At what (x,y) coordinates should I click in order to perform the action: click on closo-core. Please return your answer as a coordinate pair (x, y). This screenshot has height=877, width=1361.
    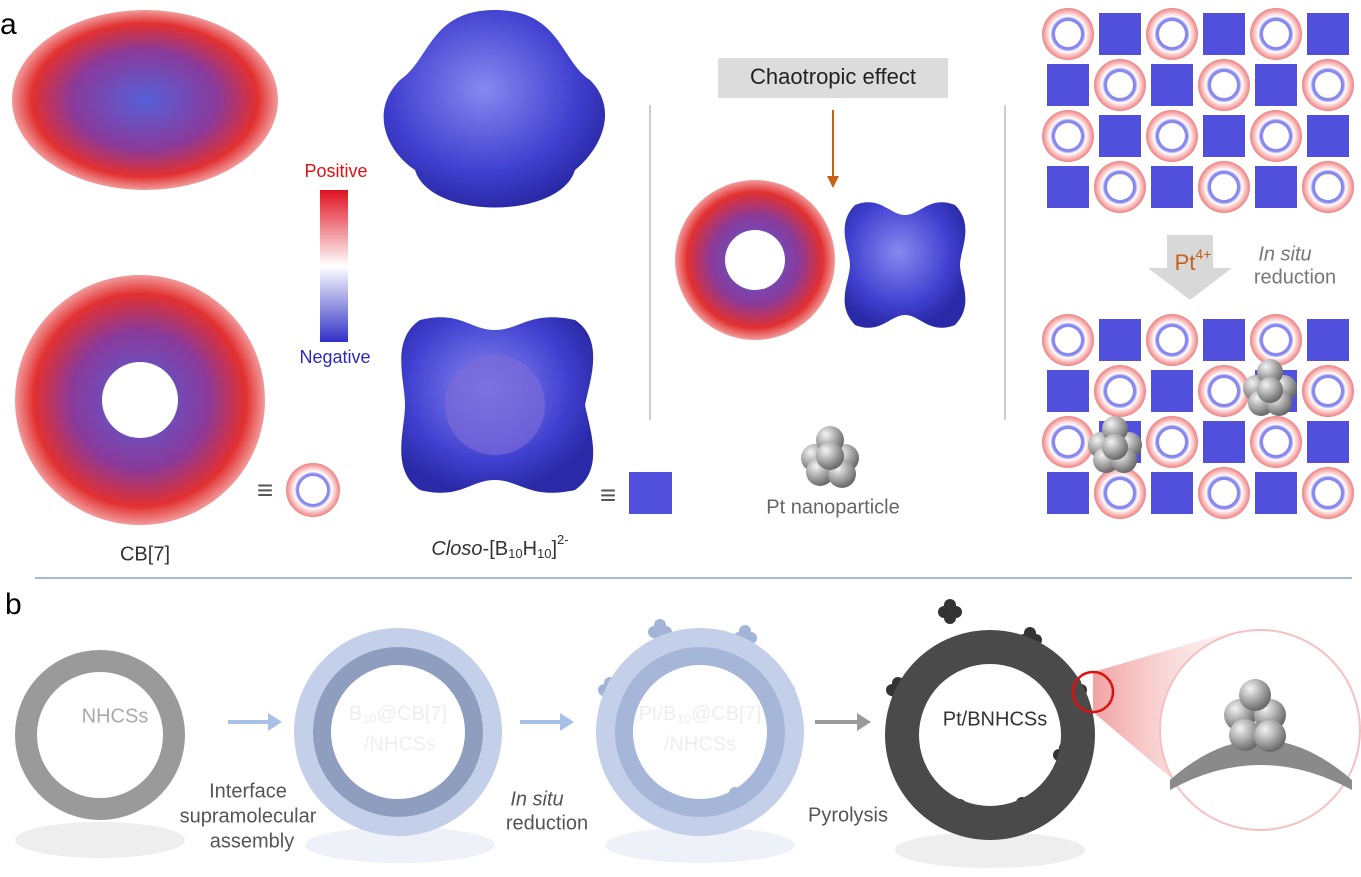
    Looking at the image, I should click on (495, 405).